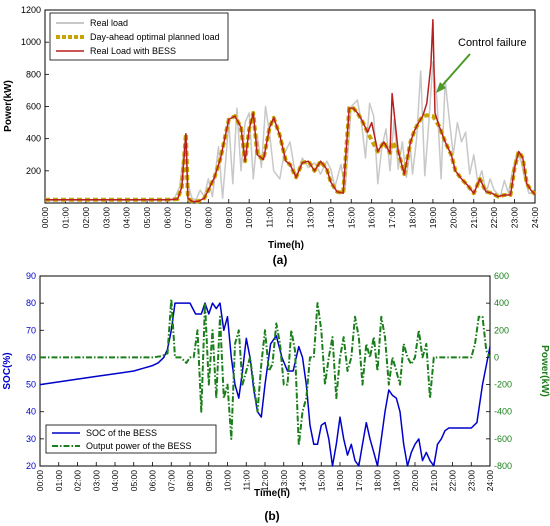 Image resolution: width=550 pixels, height=526 pixels. I want to click on y-axis-left-b: 20 30 40 50 60 70 80 90, so click(35, 371).